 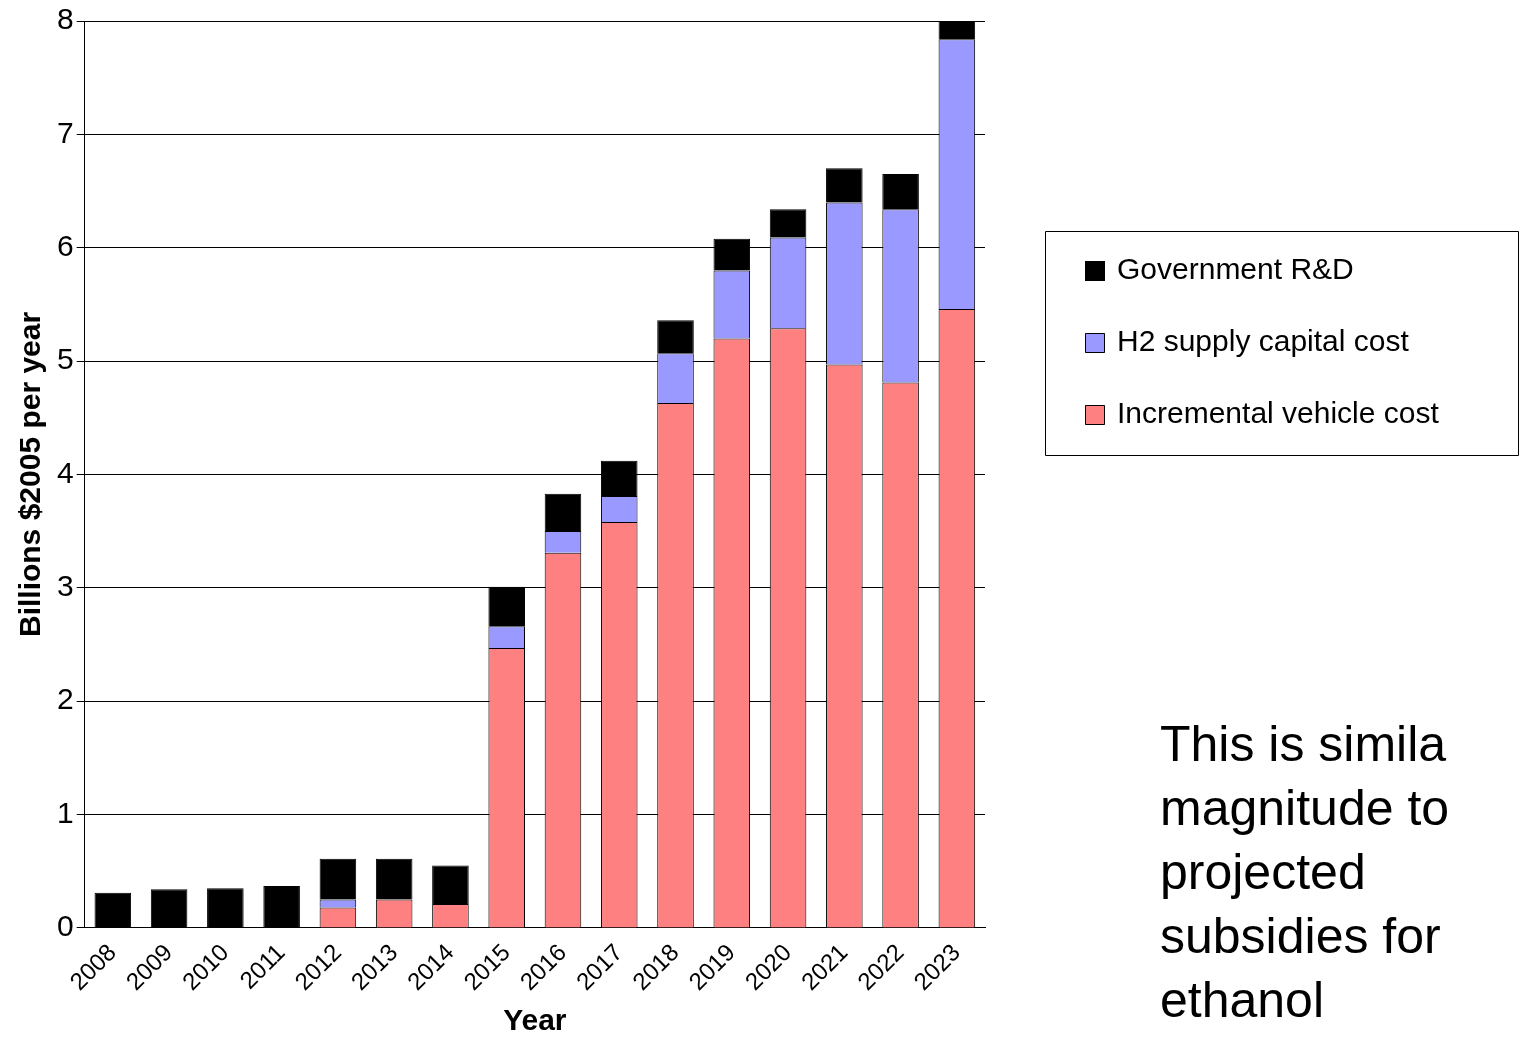 I want to click on legend-label: H2 supply capital cost, so click(x=1263, y=341).